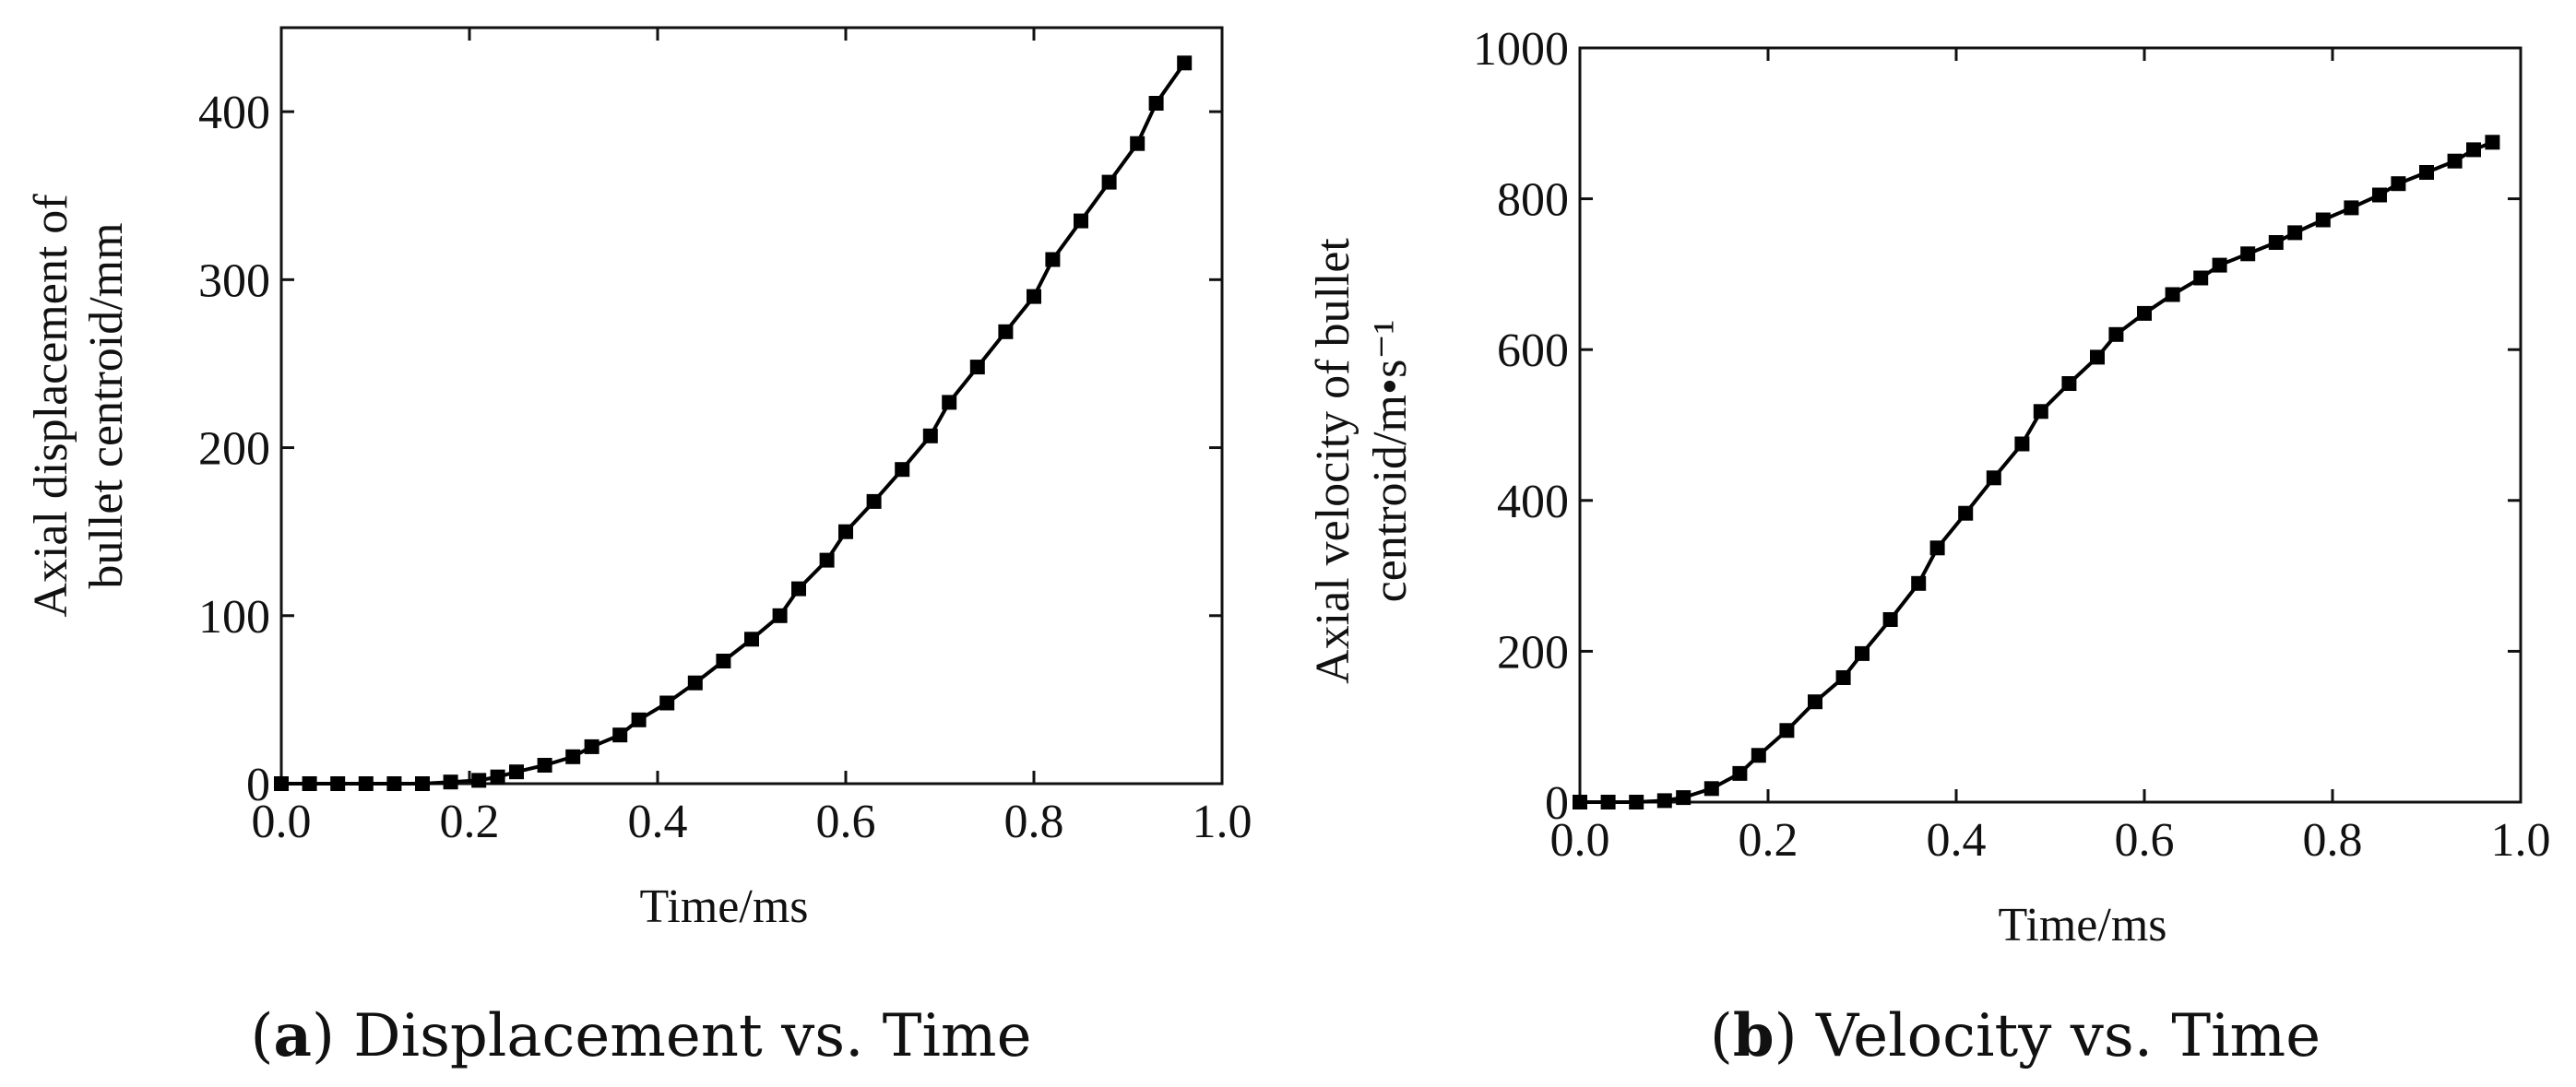 This screenshot has height=1087, width=2576. What do you see at coordinates (234, 113) in the screenshot?
I see `panel-a-y-tick-label: 400` at bounding box center [234, 113].